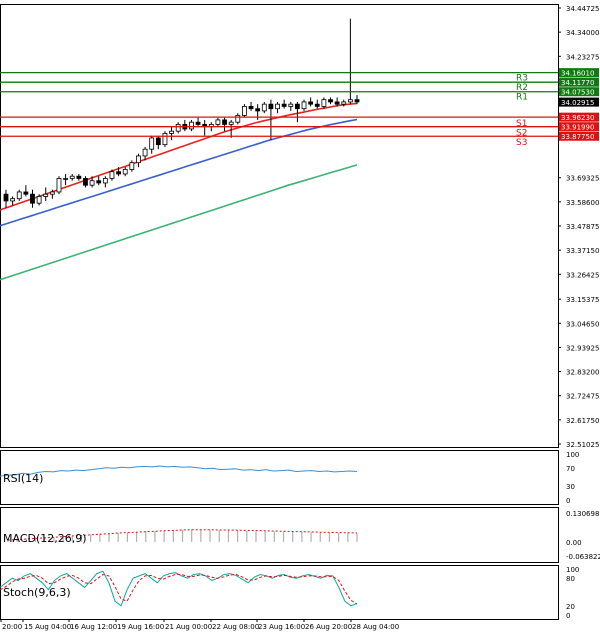 The height and width of the screenshot is (636, 600). What do you see at coordinates (12, 627) in the screenshot?
I see `time-label: 20:00` at bounding box center [12, 627].